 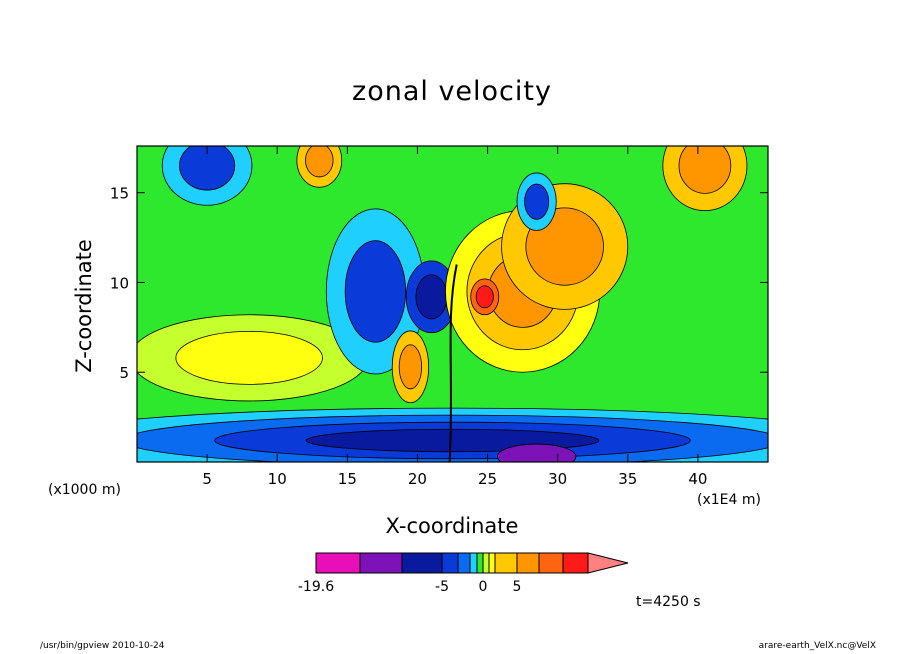 What do you see at coordinates (557, 479) in the screenshot?
I see `x-tick-label: 30` at bounding box center [557, 479].